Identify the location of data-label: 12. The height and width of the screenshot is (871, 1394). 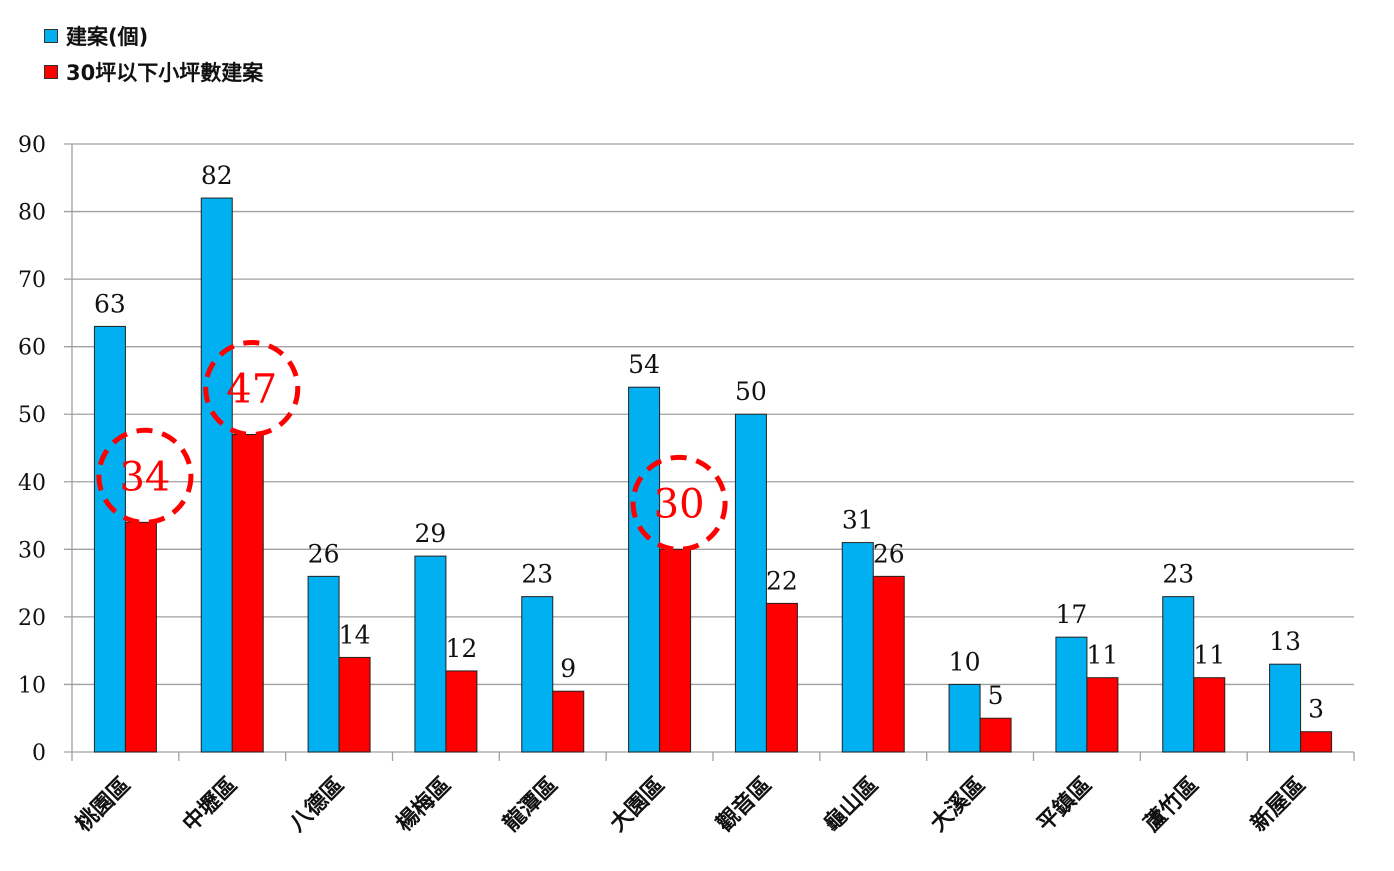
(462, 648).